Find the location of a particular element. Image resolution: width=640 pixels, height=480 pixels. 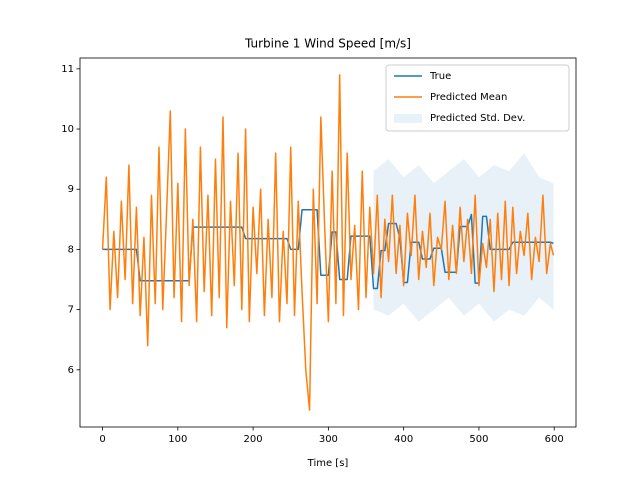

x-tick-label: 0 is located at coordinates (102, 439).